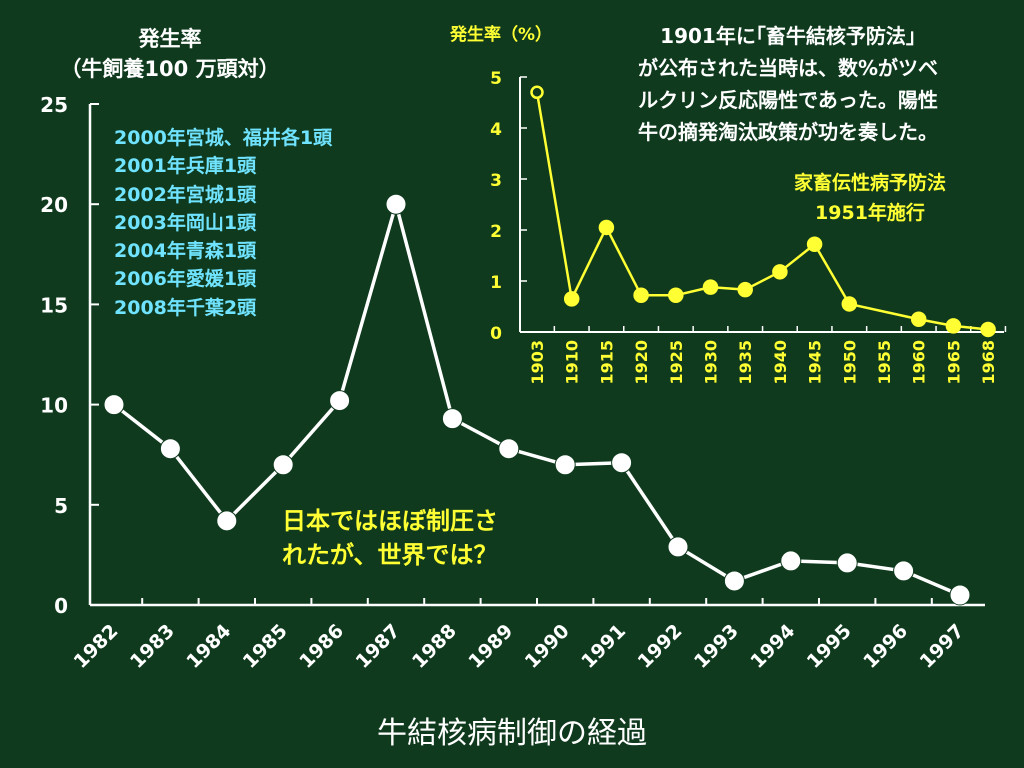  Describe the element at coordinates (788, 36) in the screenshot. I see `note-1901-line: 1901年に｢畜牛結核予防法｣` at that location.